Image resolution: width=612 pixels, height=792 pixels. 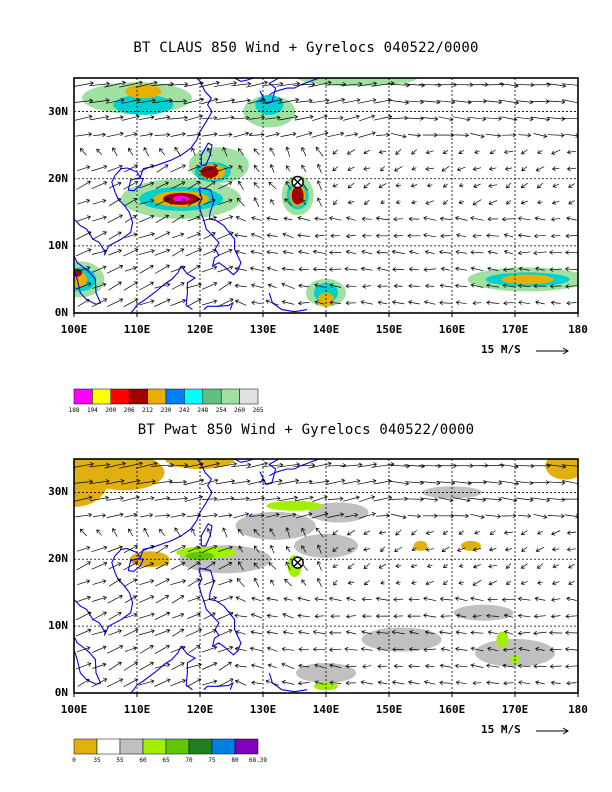 What do you see at coordinates (297, 195) in the screenshot?
I see `cloud-deep` at bounding box center [297, 195].